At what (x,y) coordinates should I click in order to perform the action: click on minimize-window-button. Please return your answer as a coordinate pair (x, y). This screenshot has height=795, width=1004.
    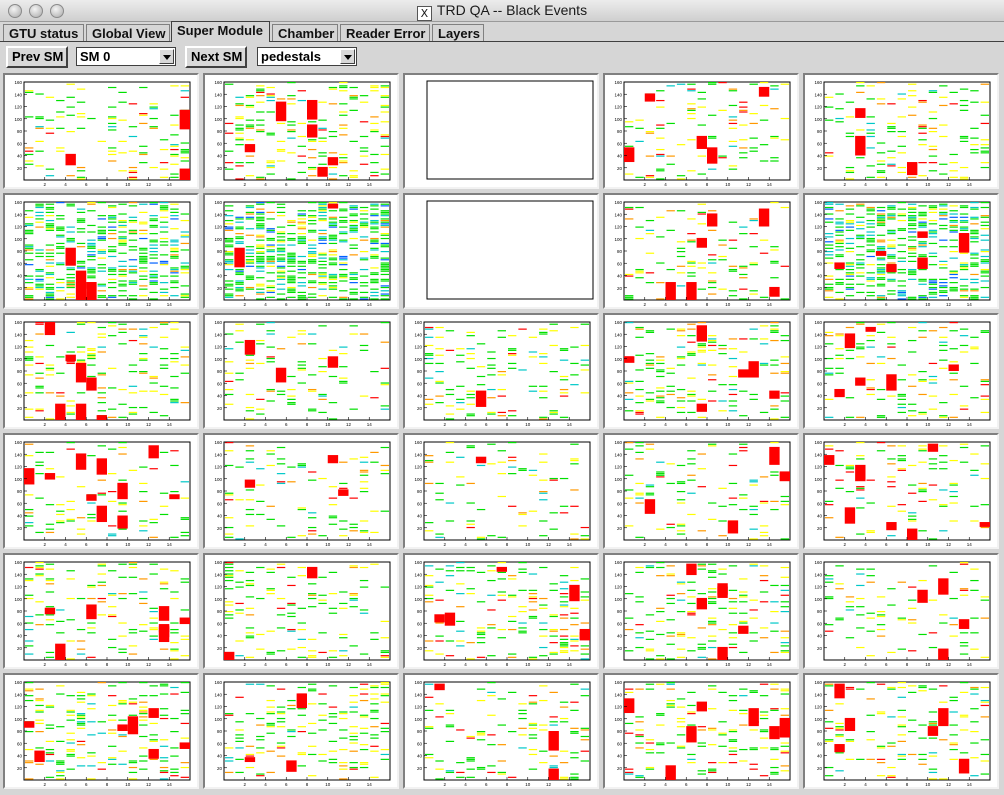
    Looking at the image, I should click on (36, 11).